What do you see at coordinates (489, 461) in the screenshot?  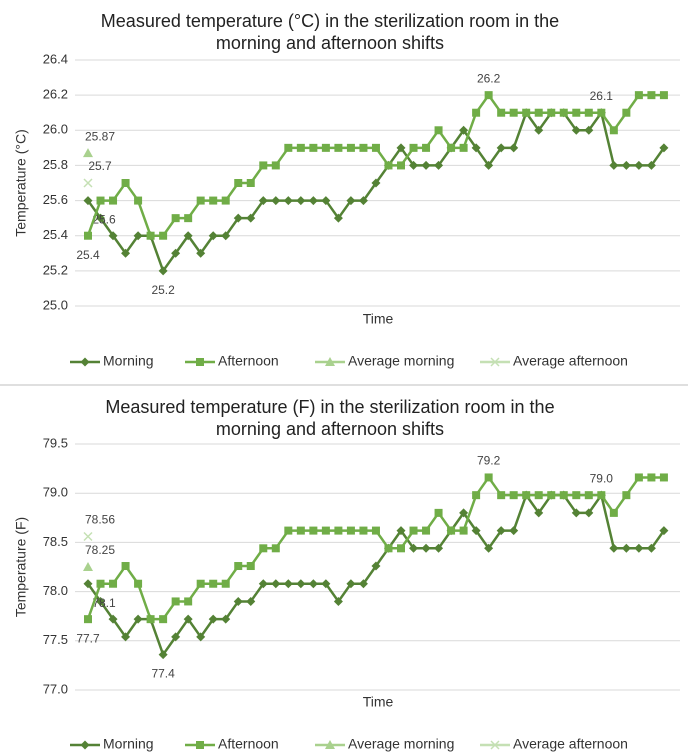 I see `data-label: 79.2` at bounding box center [489, 461].